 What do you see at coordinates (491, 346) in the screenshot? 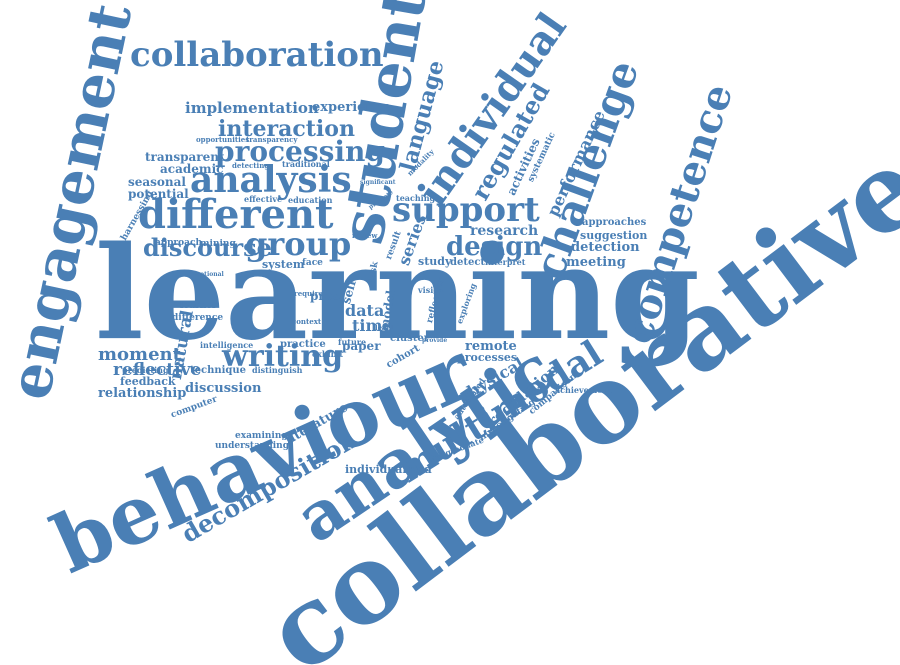
I see `word-remote: remote` at bounding box center [491, 346].